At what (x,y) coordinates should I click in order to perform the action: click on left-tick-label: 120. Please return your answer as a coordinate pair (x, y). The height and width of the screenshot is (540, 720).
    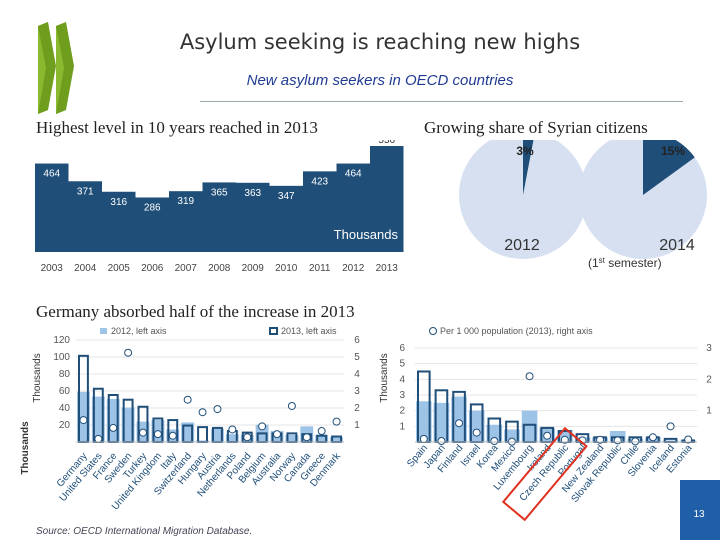
    Looking at the image, I should click on (61, 340).